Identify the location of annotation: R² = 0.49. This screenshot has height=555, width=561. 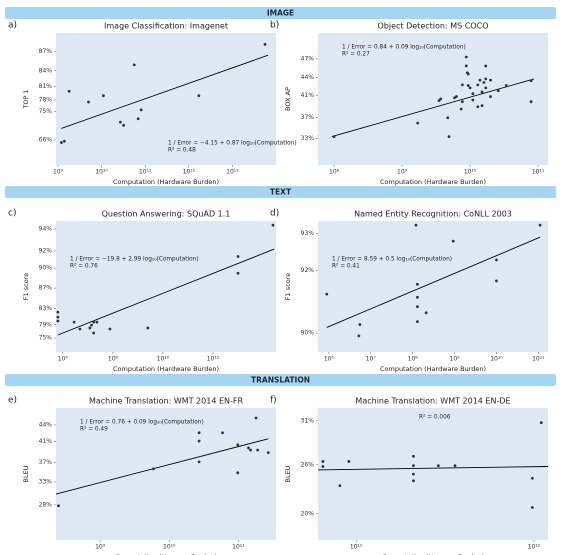
(94, 429).